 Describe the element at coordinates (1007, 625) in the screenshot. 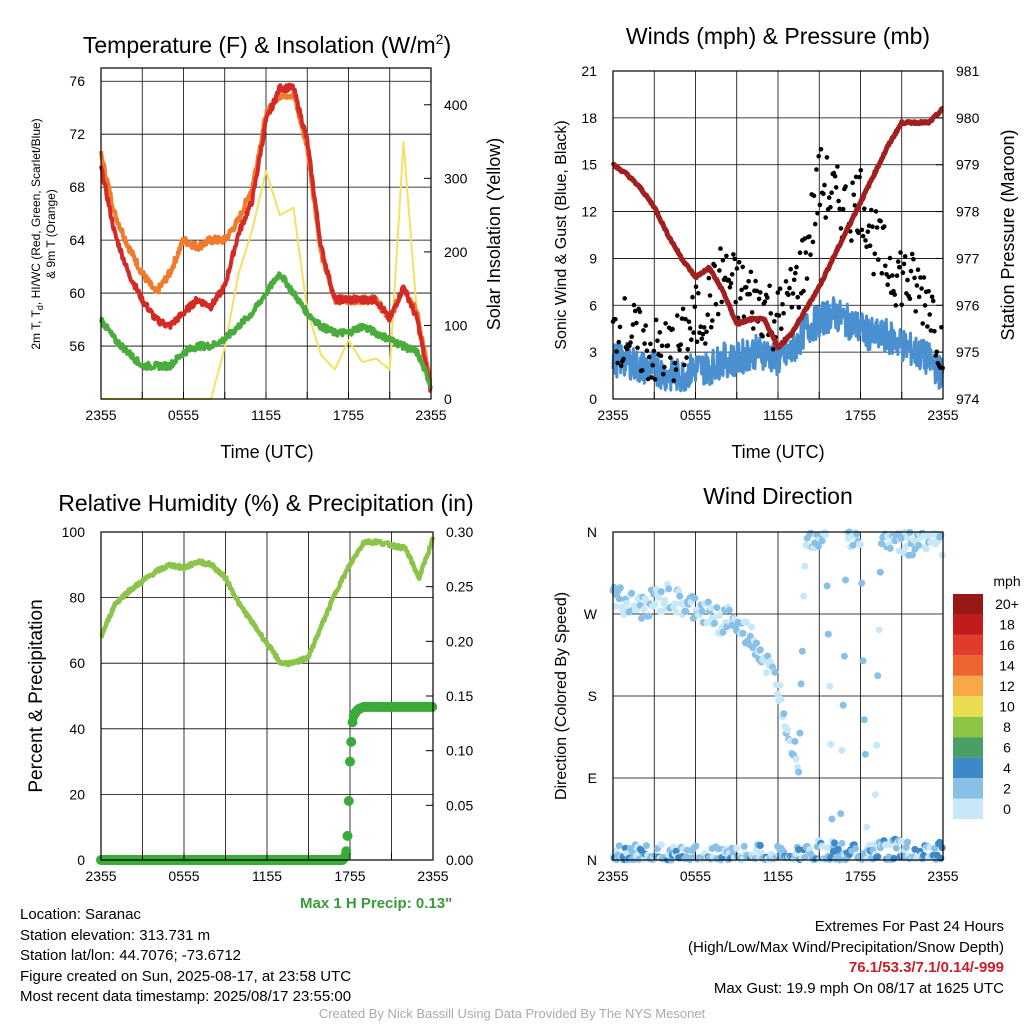

I see `colorbar-label: 18` at that location.